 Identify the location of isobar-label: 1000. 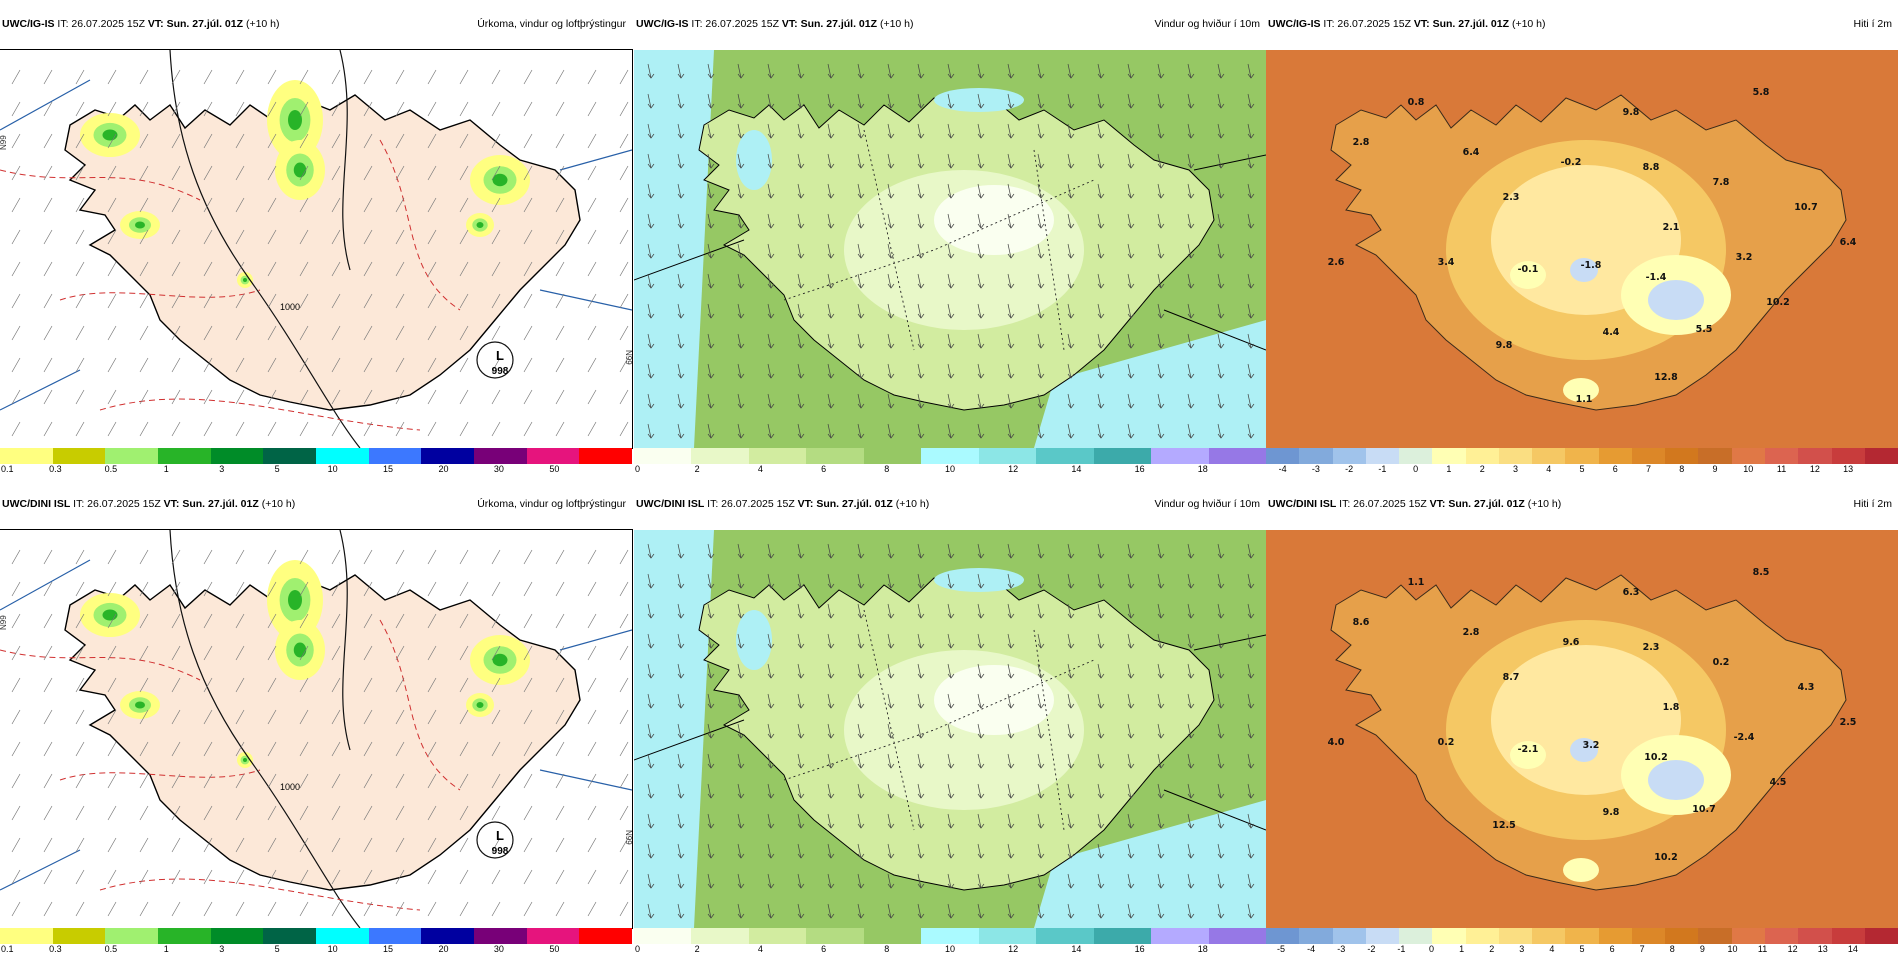
(290, 787).